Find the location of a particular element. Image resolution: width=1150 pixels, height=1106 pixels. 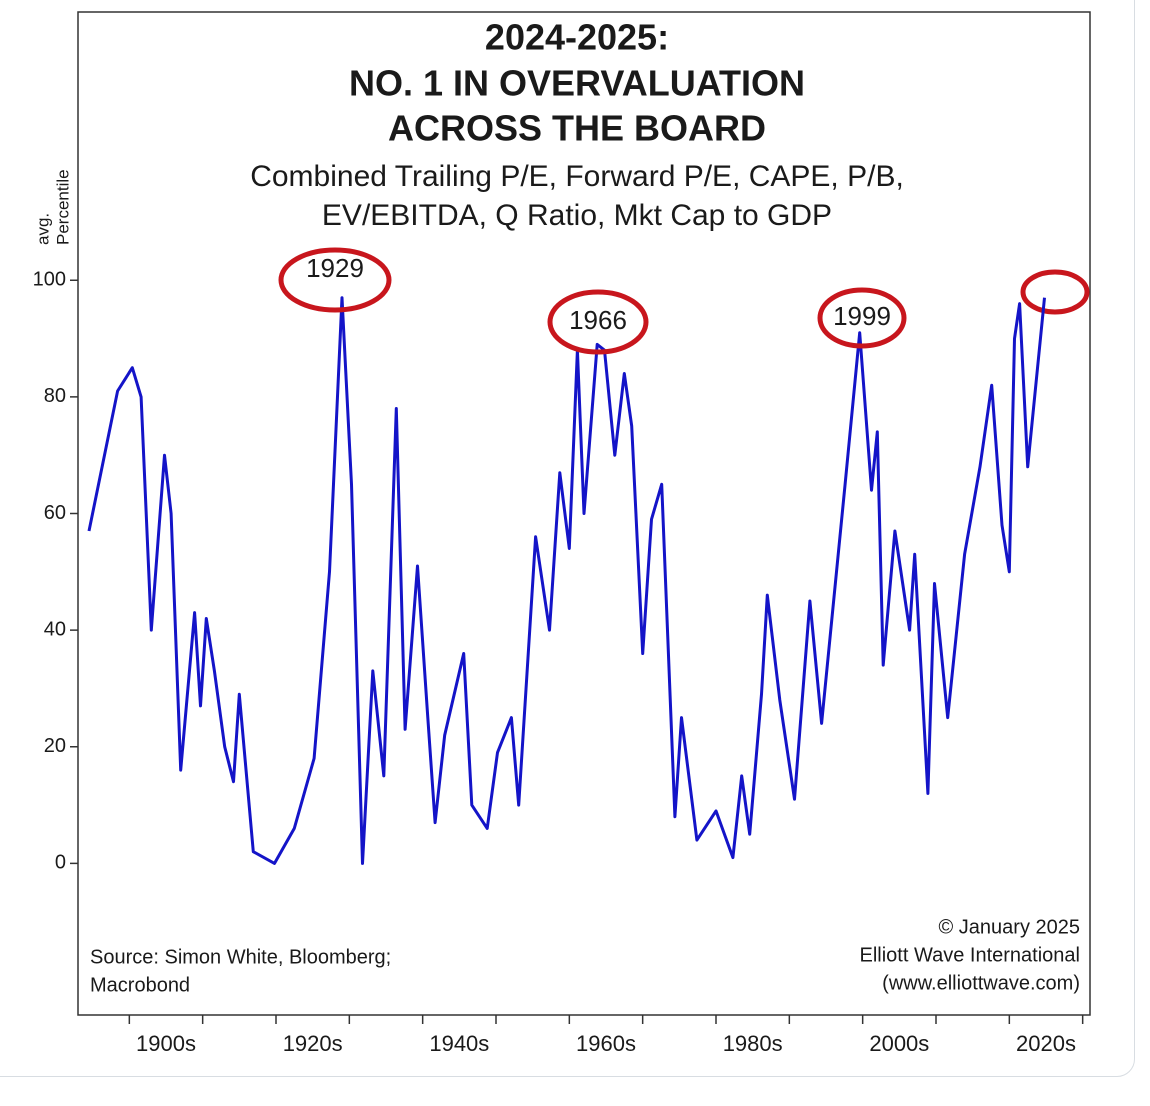

annotation: 1966 is located at coordinates (598, 320).